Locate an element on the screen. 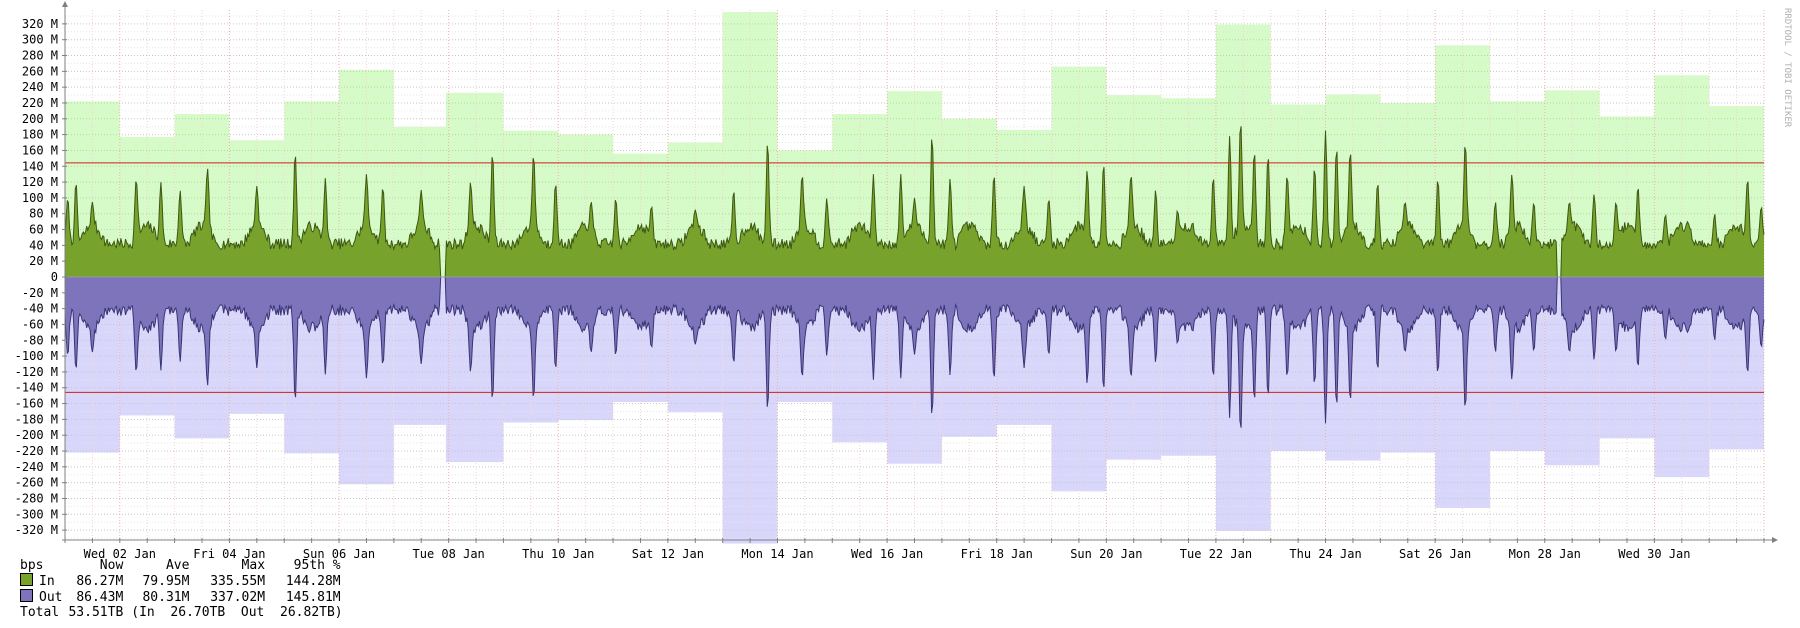  y-tick-label: 60 M is located at coordinates (43, 230).